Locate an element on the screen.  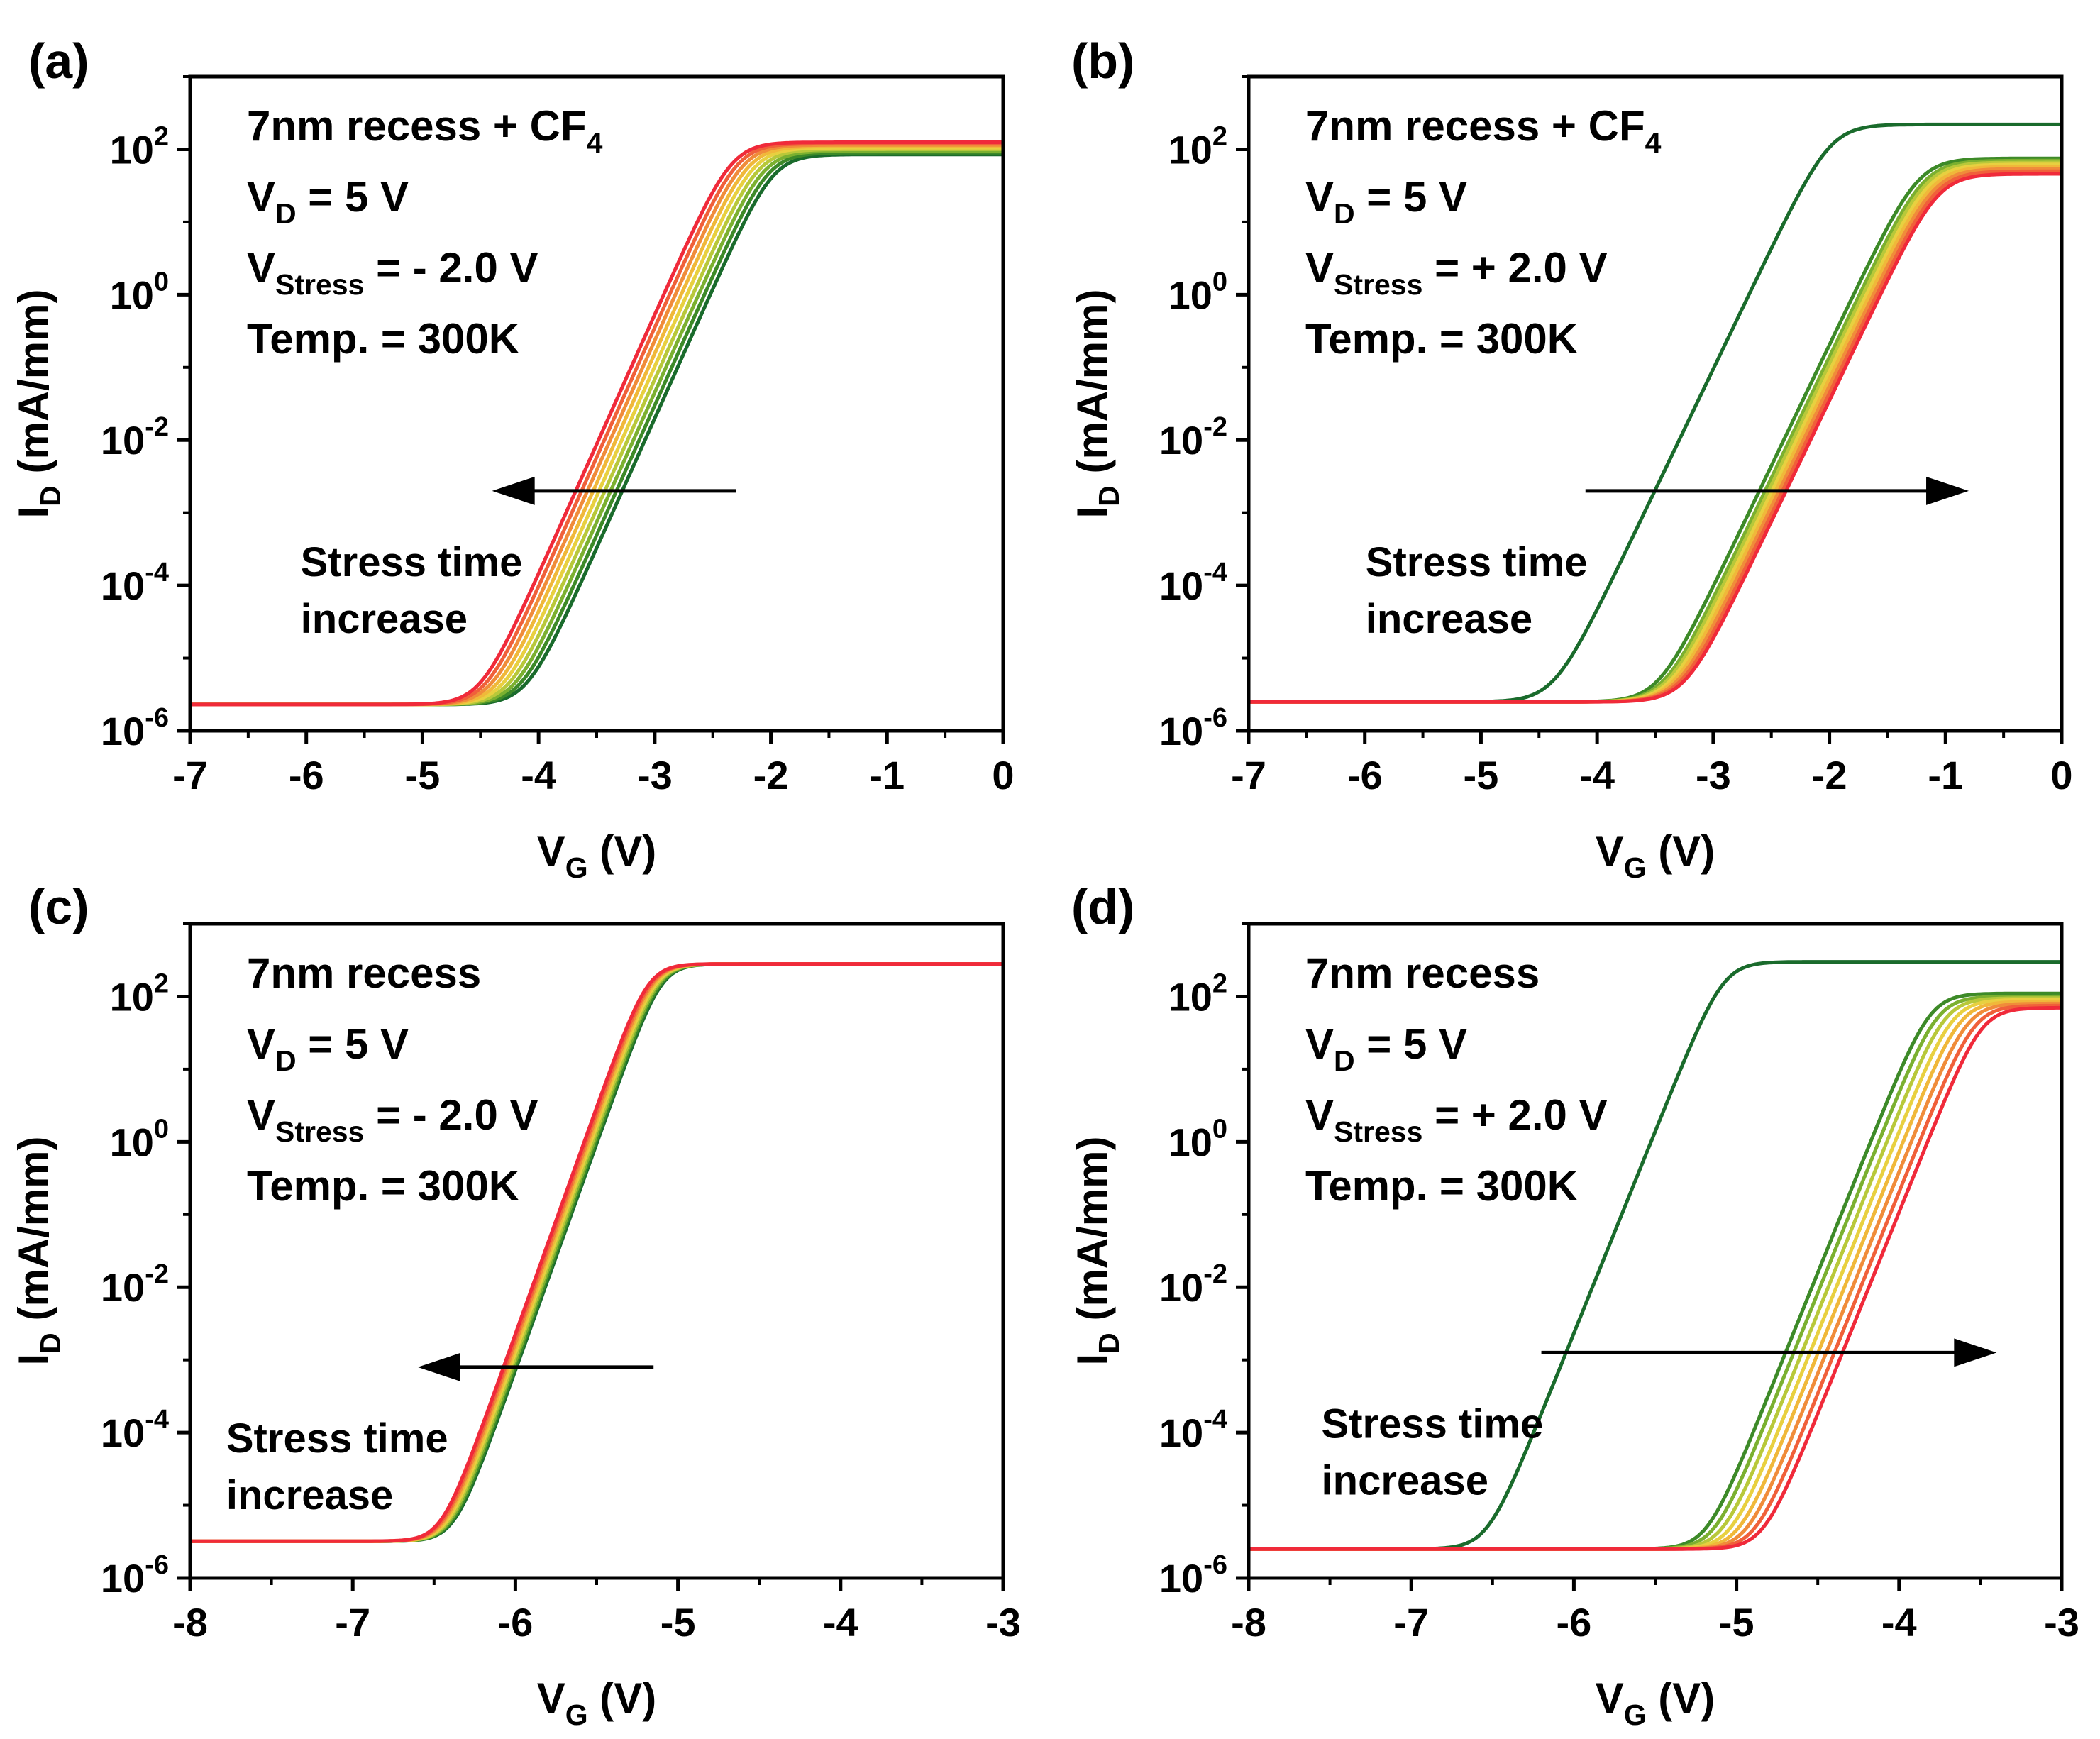
y-axis-label-tail: (mA/mm) is located at coordinates (1092, 387).